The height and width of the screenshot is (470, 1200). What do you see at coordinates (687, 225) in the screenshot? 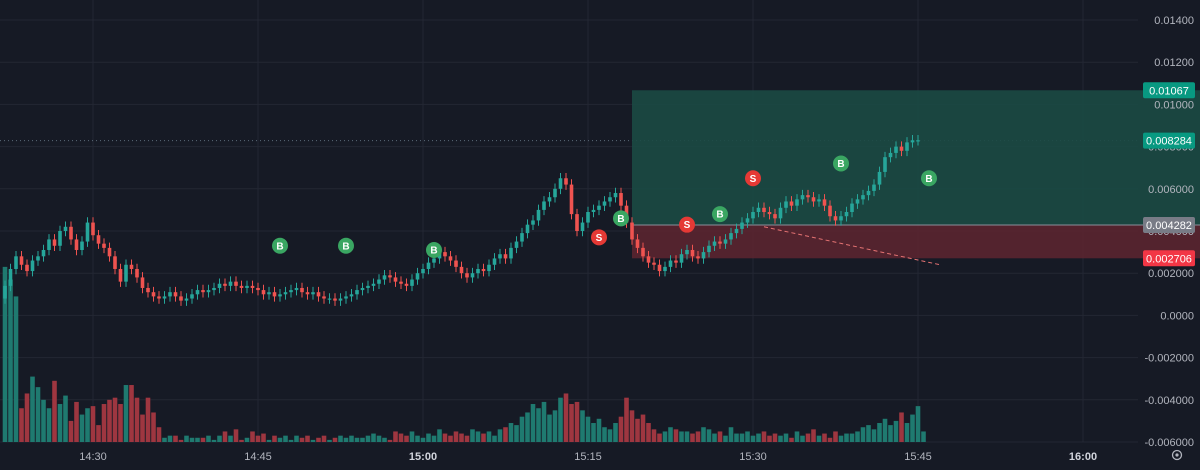
I see `marker-label: S` at bounding box center [687, 225].